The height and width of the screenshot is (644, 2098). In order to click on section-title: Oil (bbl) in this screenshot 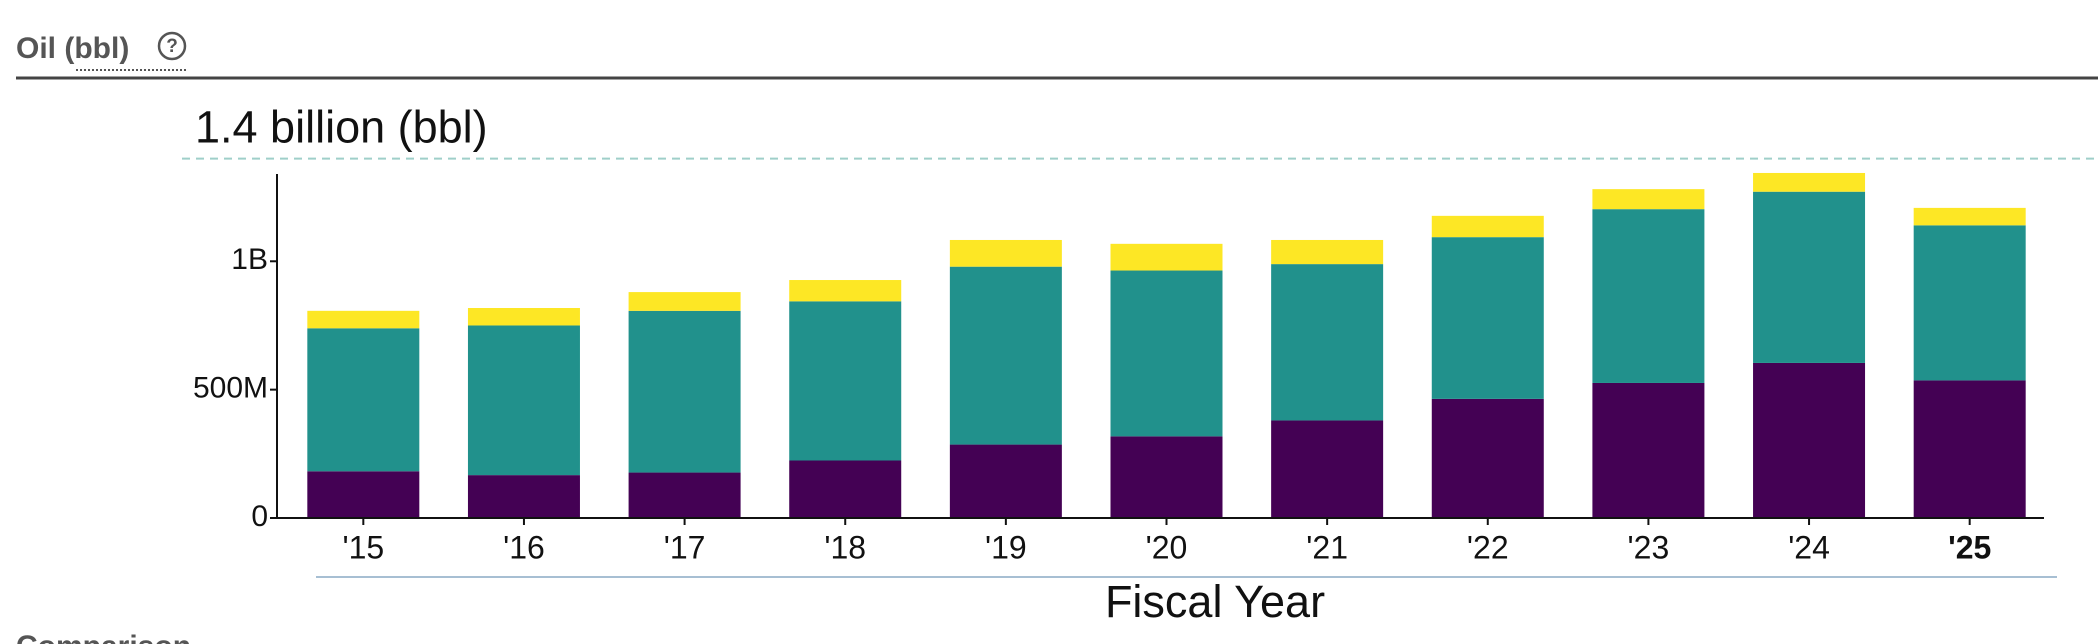, I will do `click(72, 48)`.